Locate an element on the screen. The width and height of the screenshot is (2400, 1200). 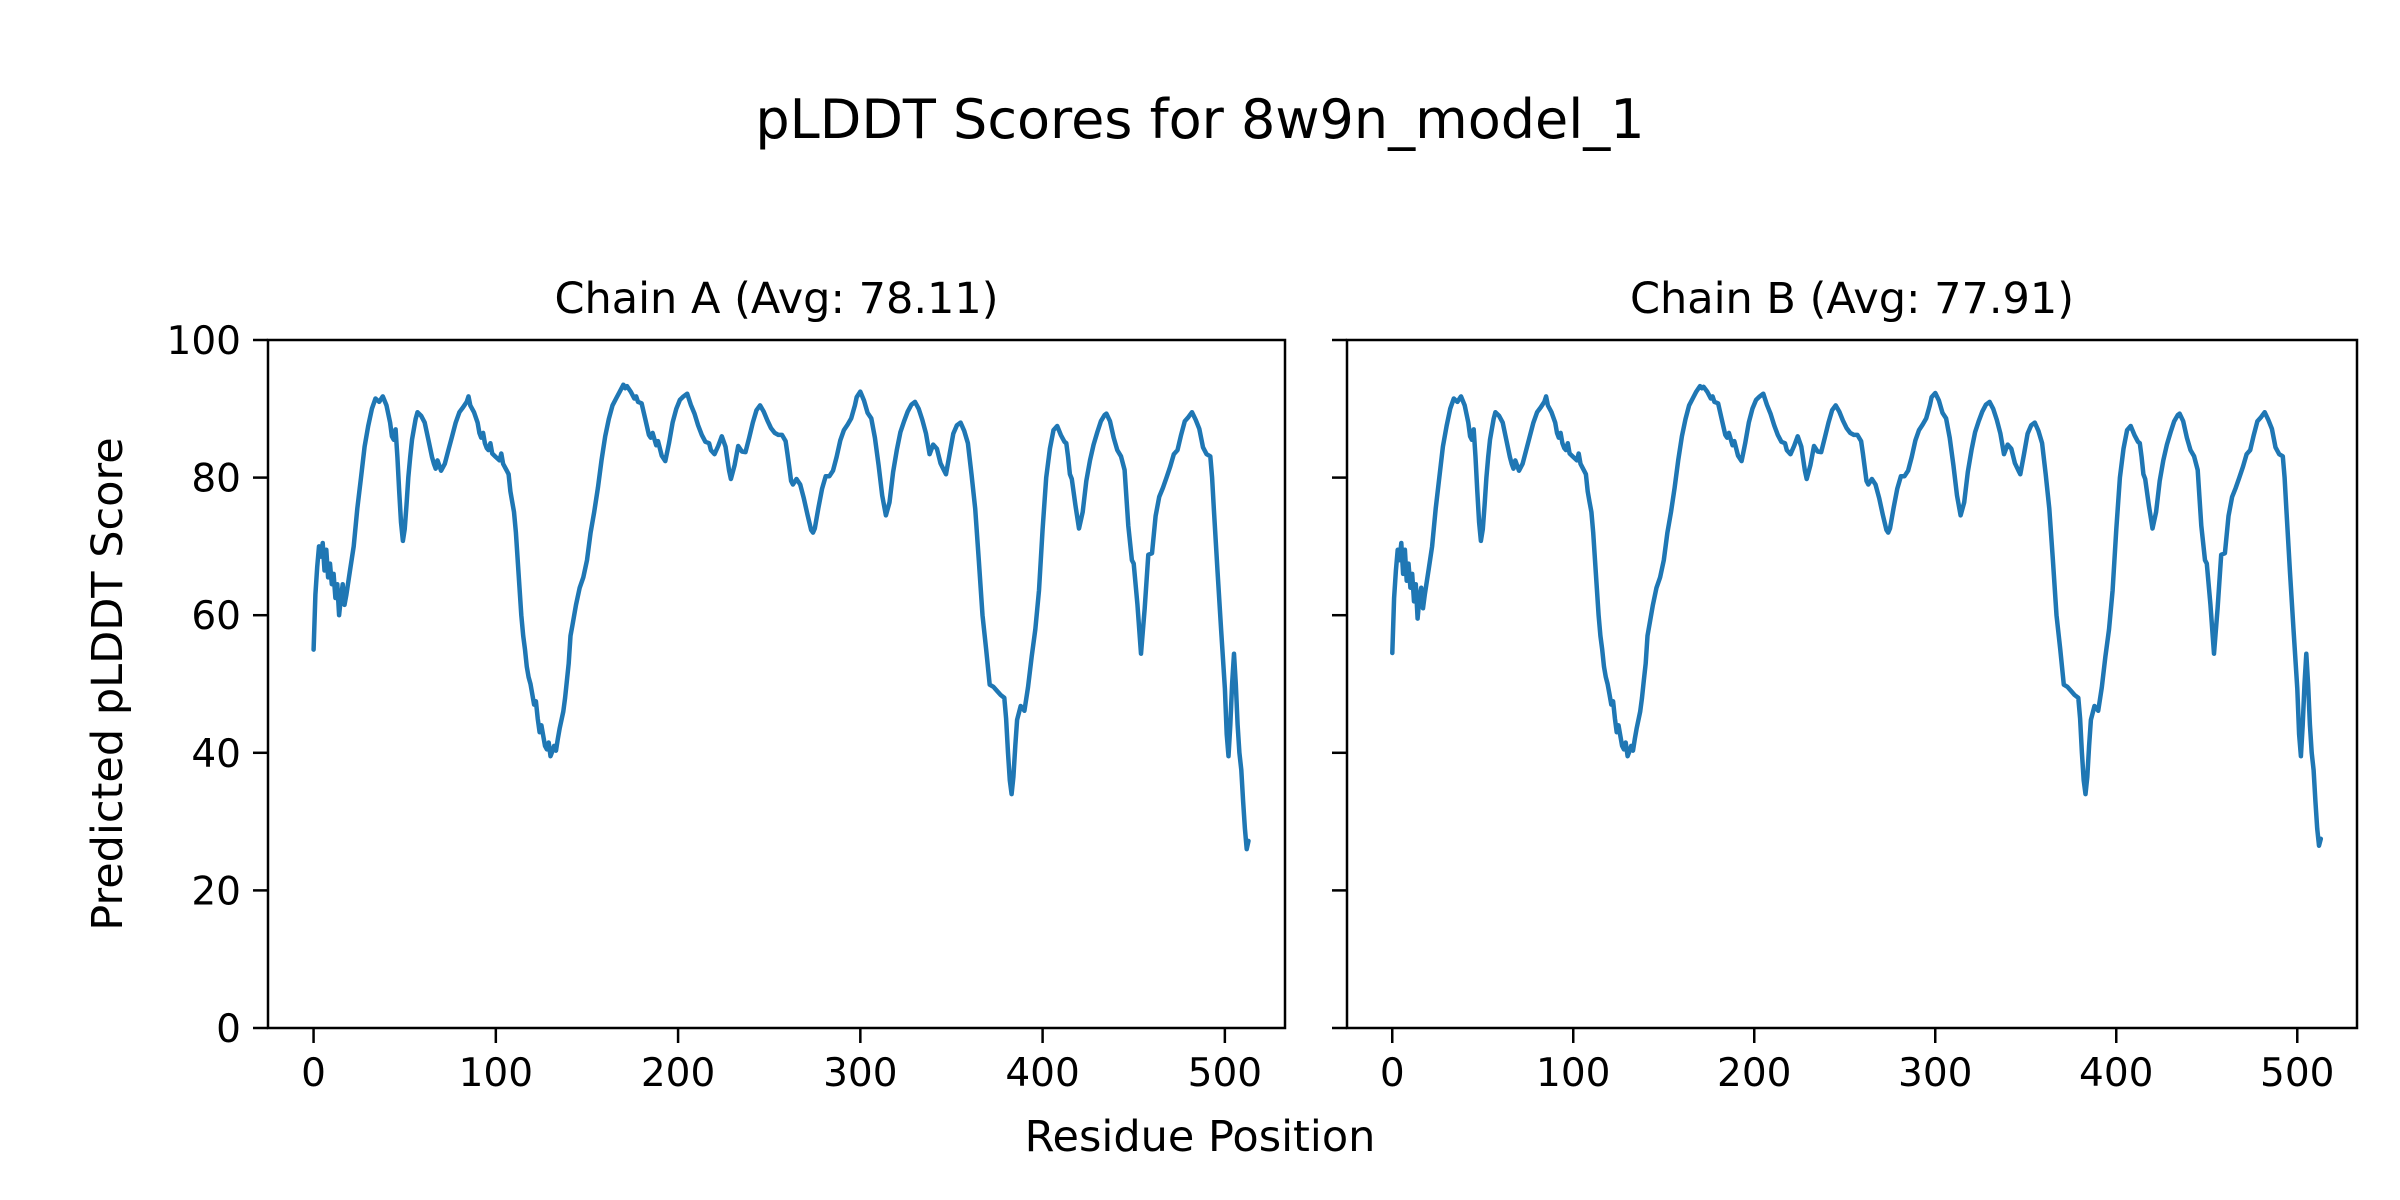
y-tick-label: 60 is located at coordinates (216, 616).